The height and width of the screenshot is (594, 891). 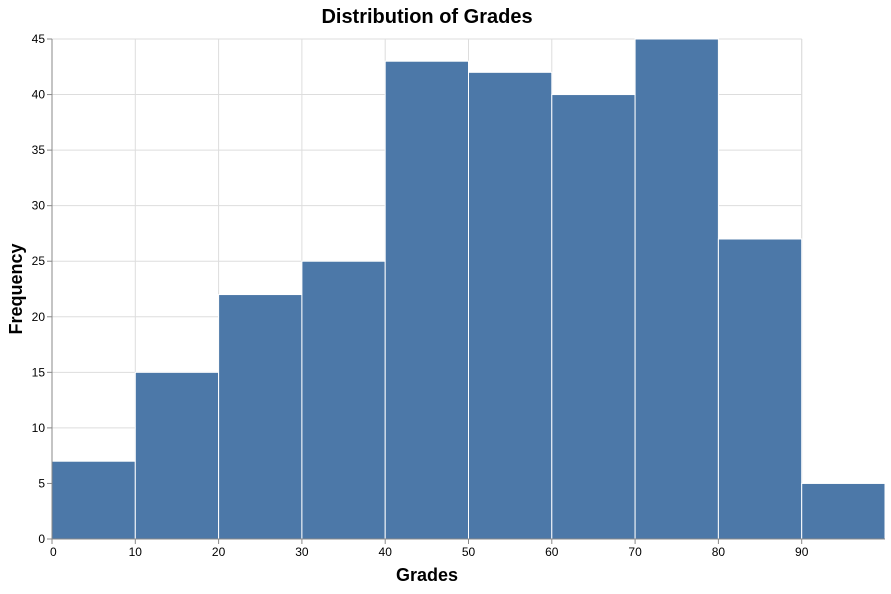 What do you see at coordinates (552, 552) in the screenshot?
I see `x-tick-label: 60` at bounding box center [552, 552].